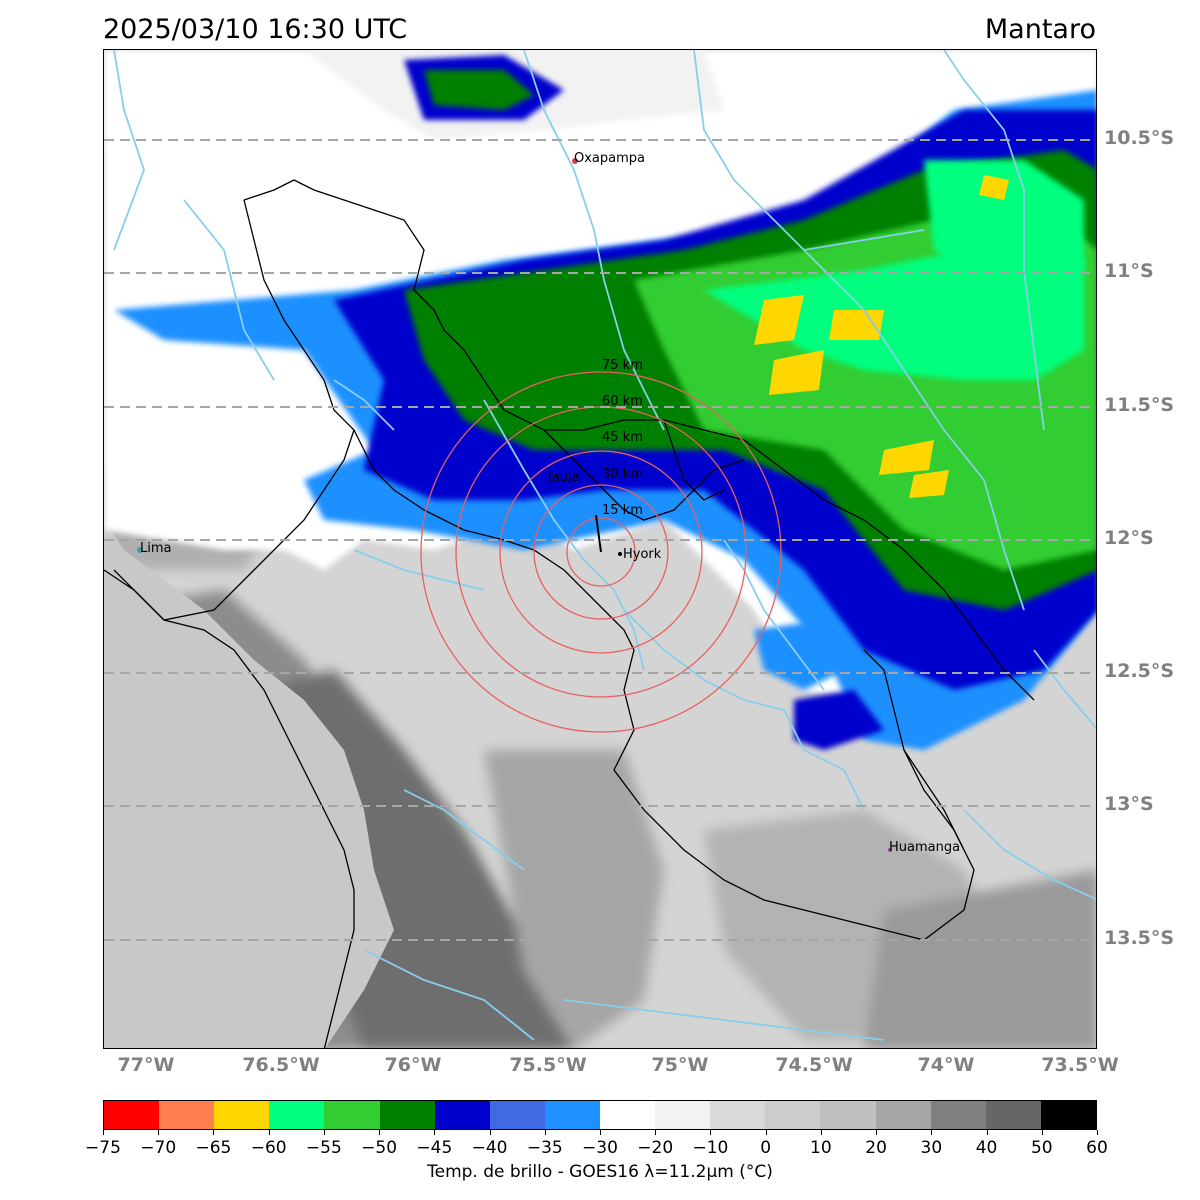 Image resolution: width=1200 pixels, height=1200 pixels. I want to click on colorbar-tick-label: 30, so click(931, 1148).